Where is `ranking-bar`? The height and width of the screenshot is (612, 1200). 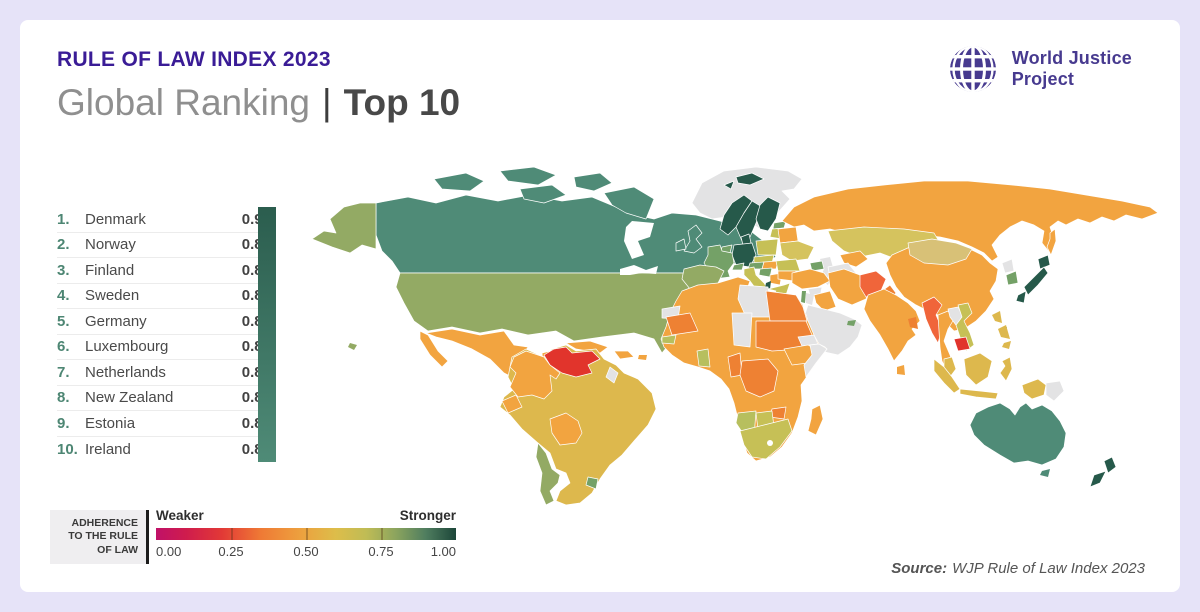
ranking-bar is located at coordinates (267, 334).